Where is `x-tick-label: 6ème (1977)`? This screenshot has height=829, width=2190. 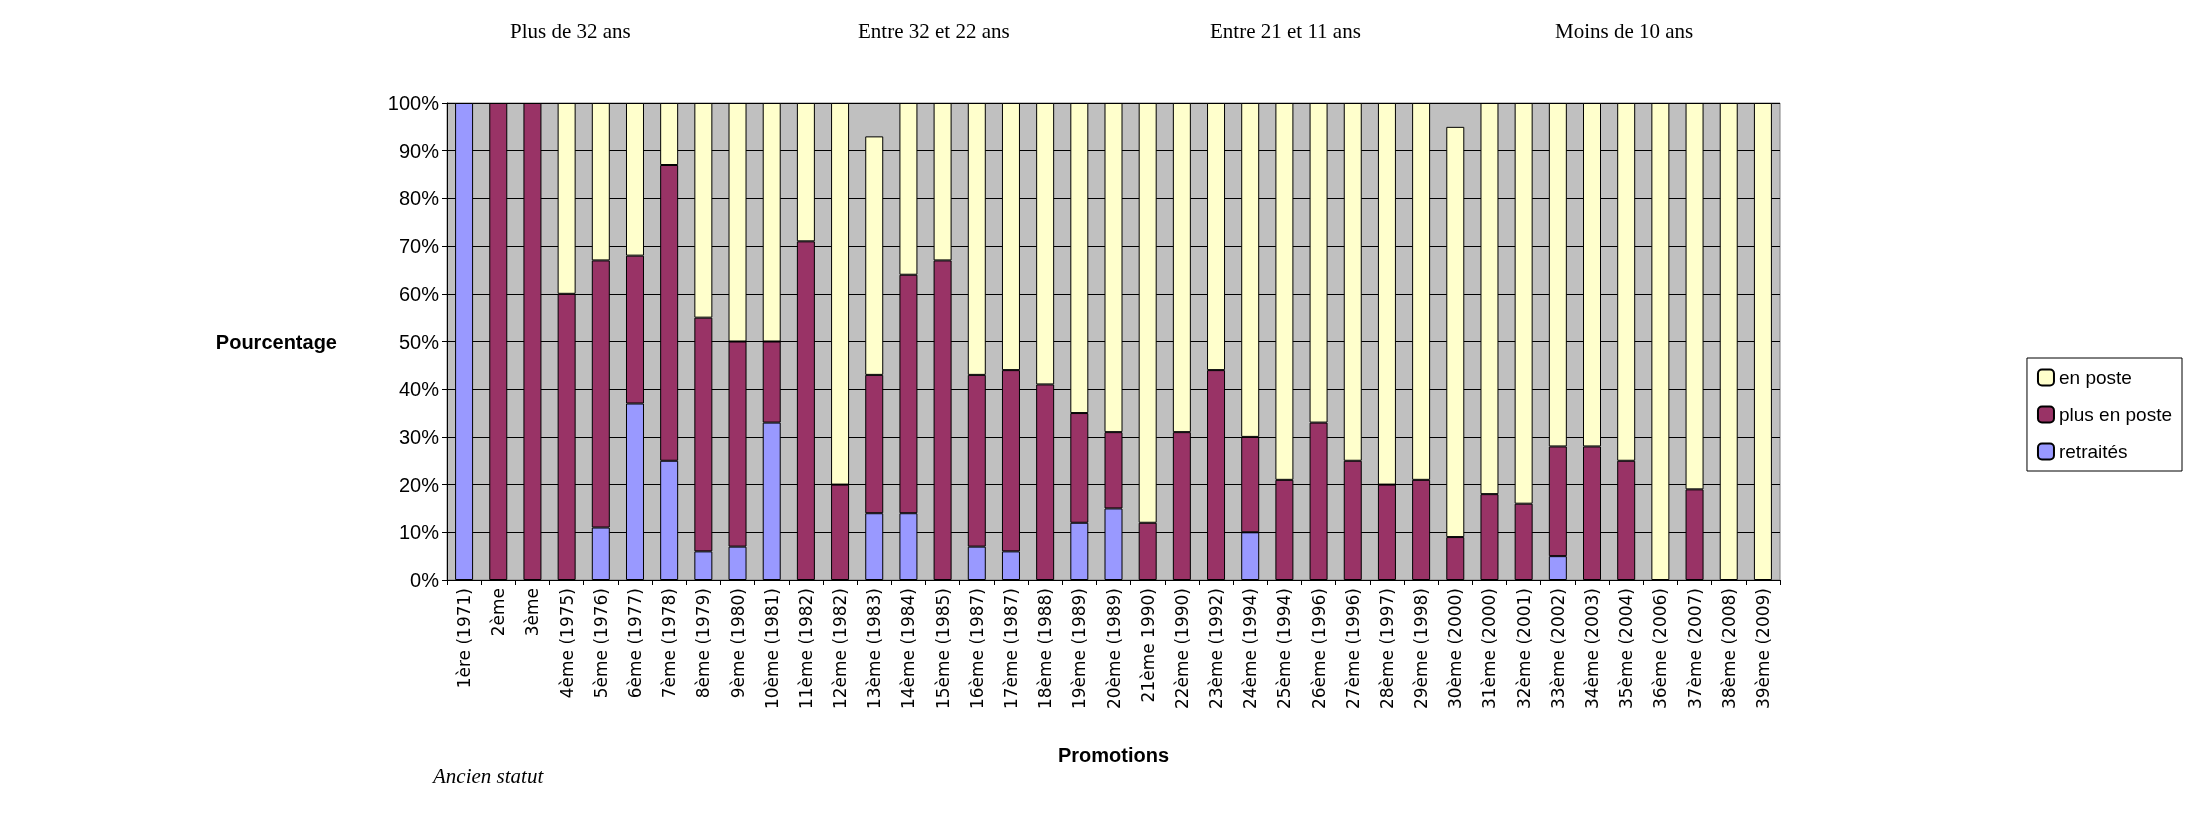 x-tick-label: 6ème (1977) is located at coordinates (634, 643).